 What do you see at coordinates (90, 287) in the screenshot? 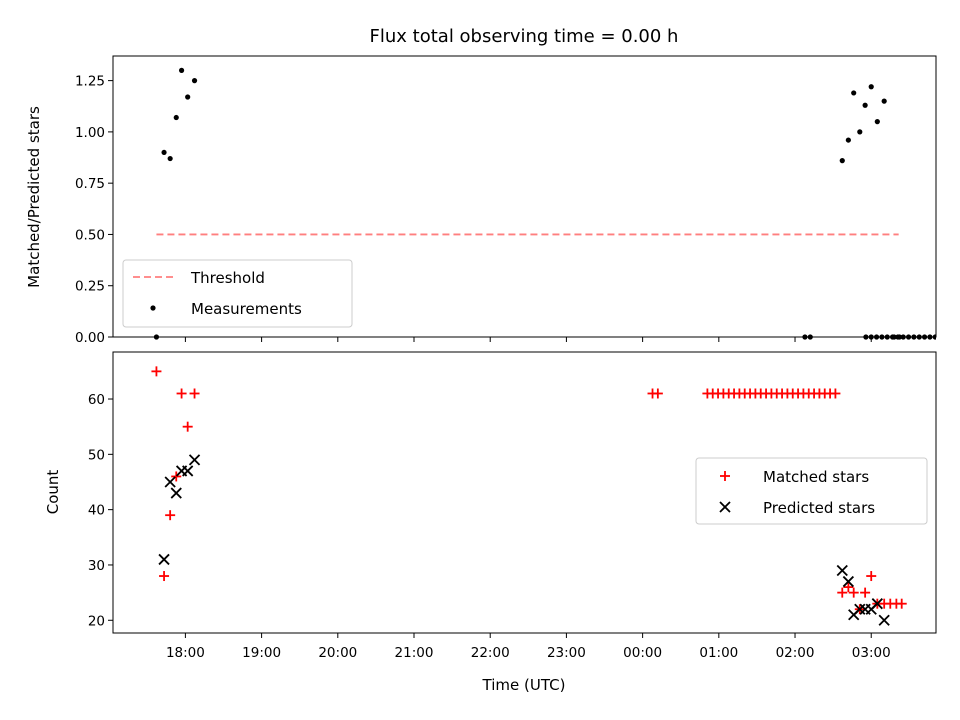
I see `top-ytick-label: 0.25` at bounding box center [90, 287].